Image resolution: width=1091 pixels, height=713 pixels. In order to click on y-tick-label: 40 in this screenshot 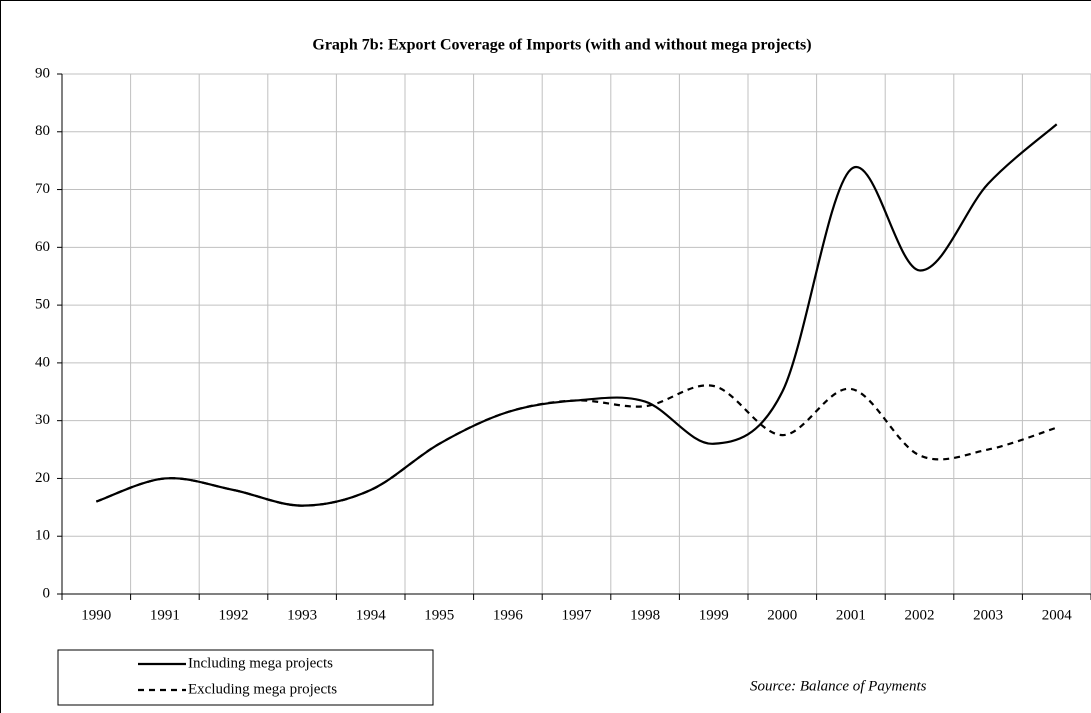, I will do `click(42, 362)`.